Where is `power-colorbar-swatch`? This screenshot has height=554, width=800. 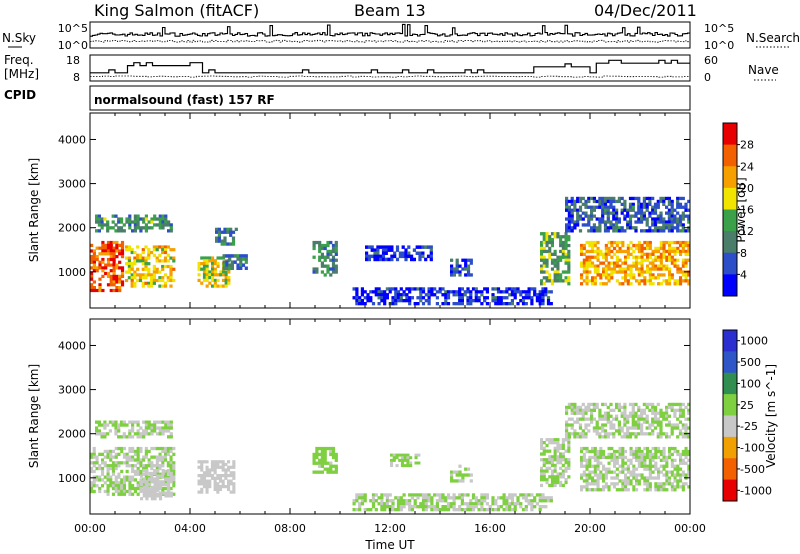 power-colorbar-swatch is located at coordinates (730, 177).